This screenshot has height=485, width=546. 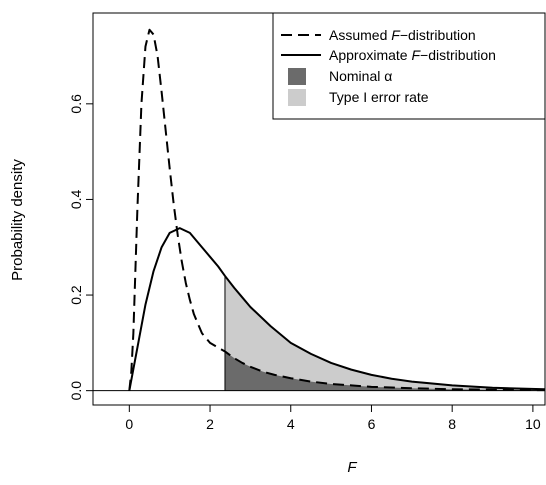 What do you see at coordinates (291, 424) in the screenshot?
I see `x-tick-label: 4` at bounding box center [291, 424].